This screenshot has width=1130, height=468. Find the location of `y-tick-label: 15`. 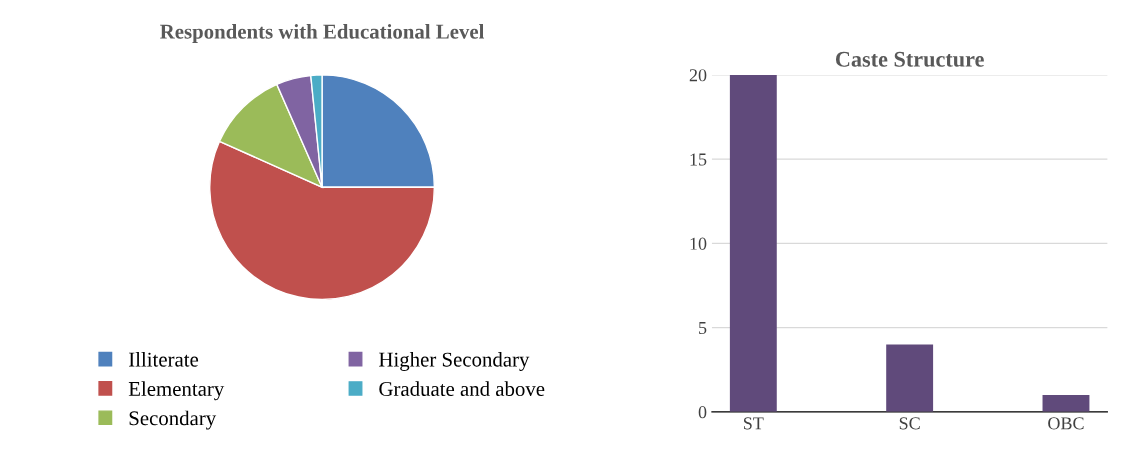

y-tick-label: 15 is located at coordinates (698, 159).